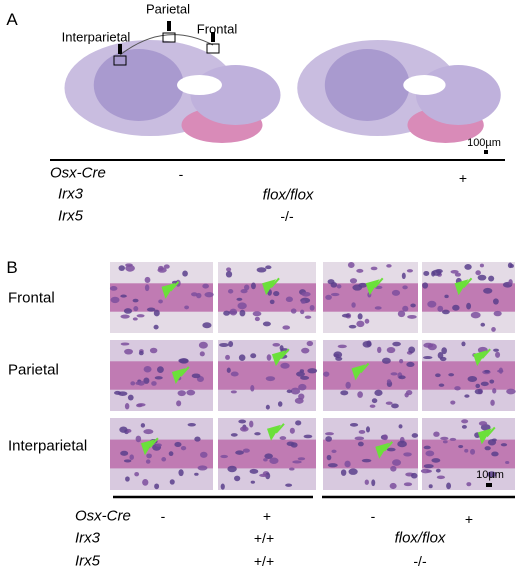 The image size is (520, 572). What do you see at coordinates (213, 37) in the screenshot?
I see `region-marker` at bounding box center [213, 37].